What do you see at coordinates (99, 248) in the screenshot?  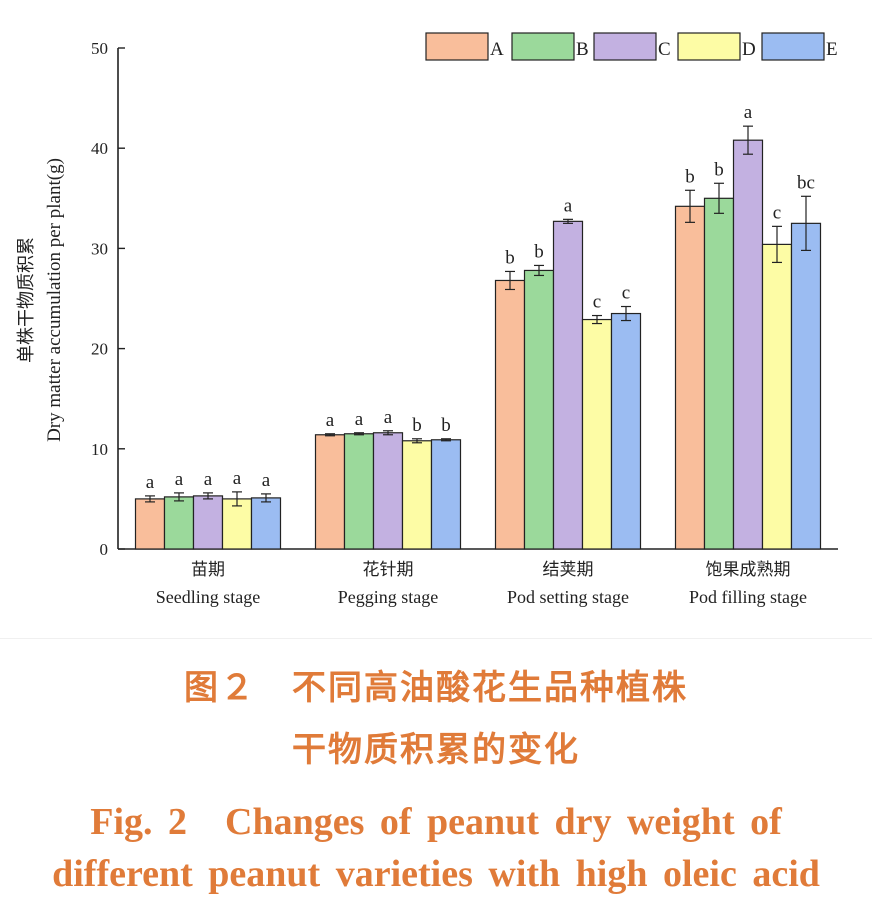 I see `y-tick-label: 30` at bounding box center [99, 248].